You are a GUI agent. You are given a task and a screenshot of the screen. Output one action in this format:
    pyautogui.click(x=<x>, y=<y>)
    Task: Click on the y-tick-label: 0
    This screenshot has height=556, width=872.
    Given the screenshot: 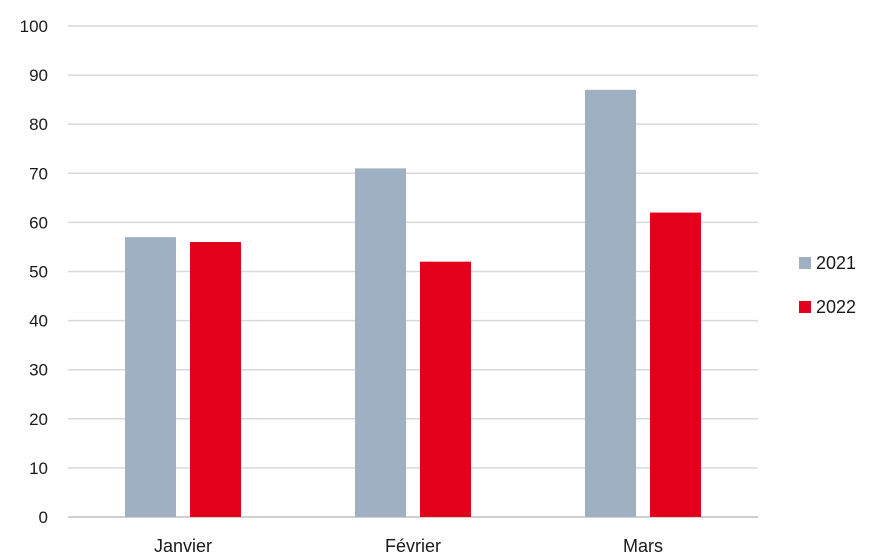 What is the action you would take?
    pyautogui.click(x=43, y=517)
    